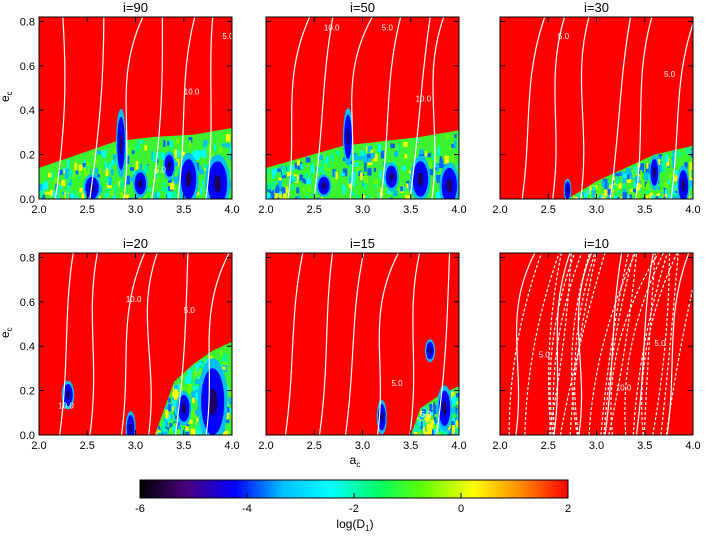 The image size is (709, 536). What do you see at coordinates (362, 108) in the screenshot?
I see `heatmap-panel: 10.0 5.0 10.0 i=50 2.0 2.5 3.0 3.5 4.0` at bounding box center [362, 108].